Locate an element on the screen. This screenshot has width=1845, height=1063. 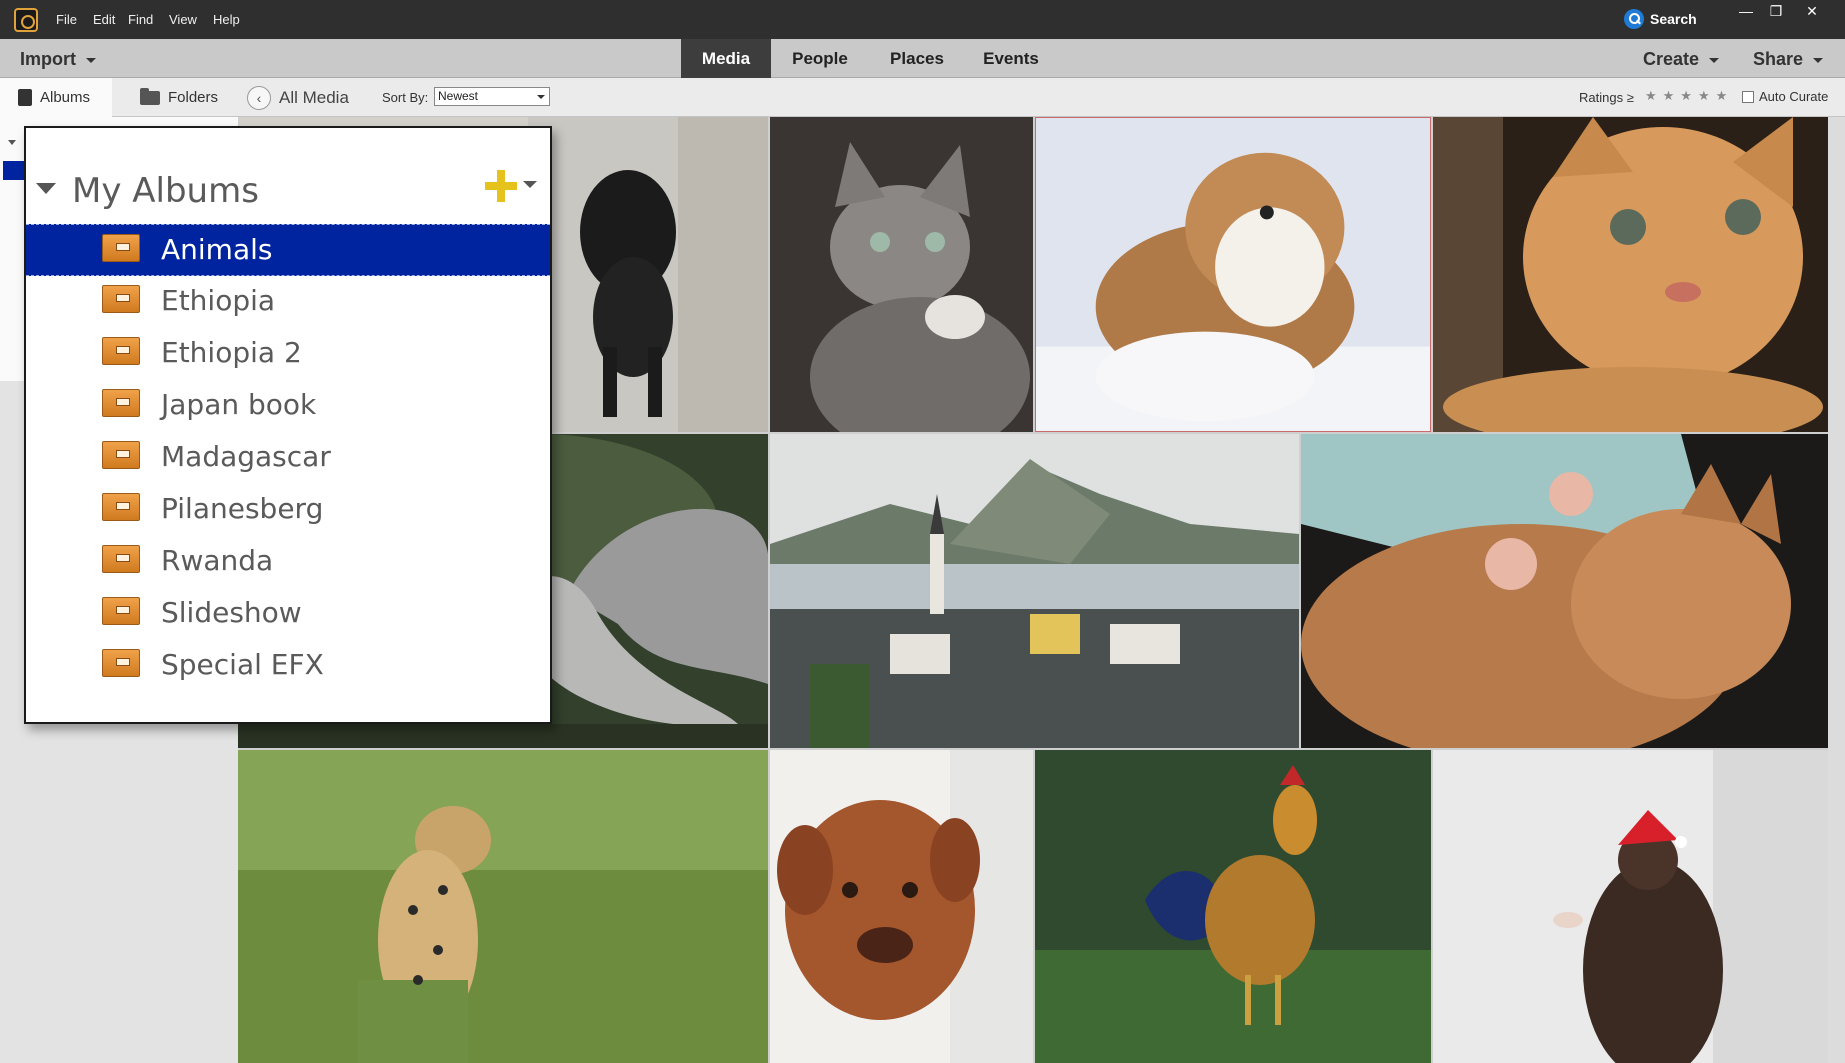
tab-media: Media is located at coordinates (726, 58).